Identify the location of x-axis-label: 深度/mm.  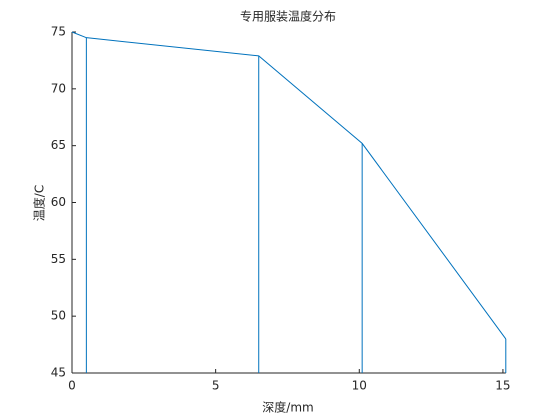
(287, 407).